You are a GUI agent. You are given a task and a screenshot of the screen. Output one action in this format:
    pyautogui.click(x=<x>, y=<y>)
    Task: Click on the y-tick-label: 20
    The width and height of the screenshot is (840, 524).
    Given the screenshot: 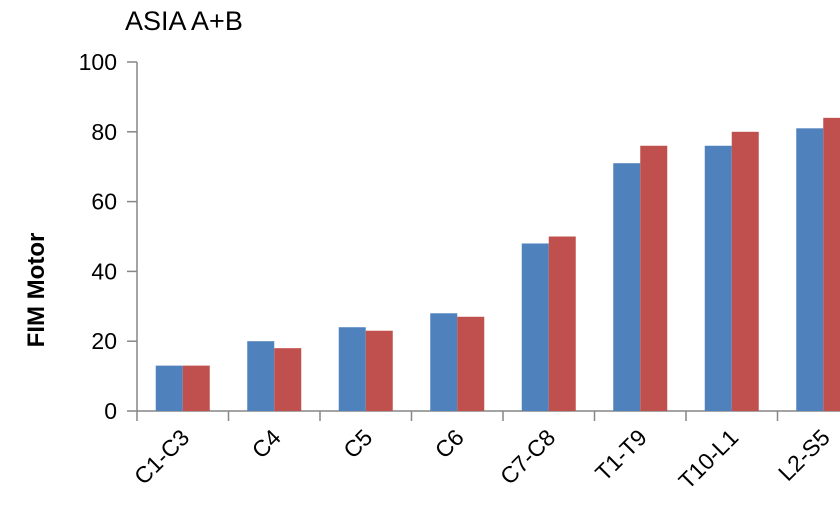 What is the action you would take?
    pyautogui.click(x=104, y=341)
    